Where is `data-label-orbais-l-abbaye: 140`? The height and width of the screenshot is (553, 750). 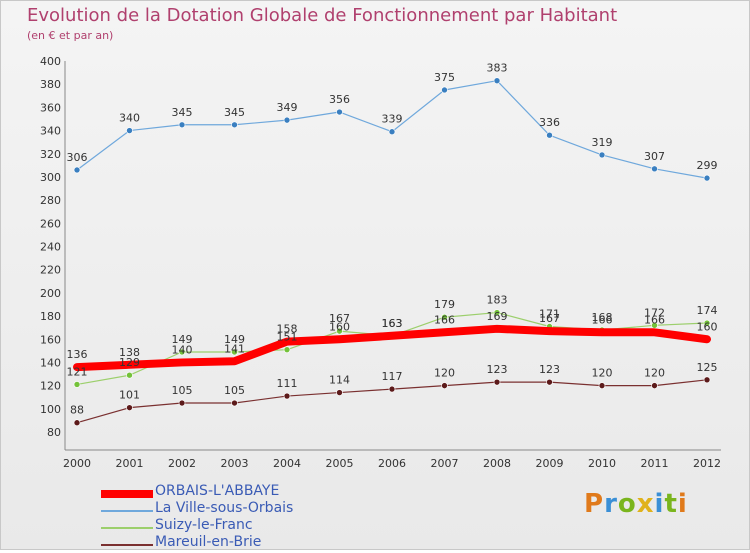 data-label-orbais-l-abbaye: 140 is located at coordinates (182, 349).